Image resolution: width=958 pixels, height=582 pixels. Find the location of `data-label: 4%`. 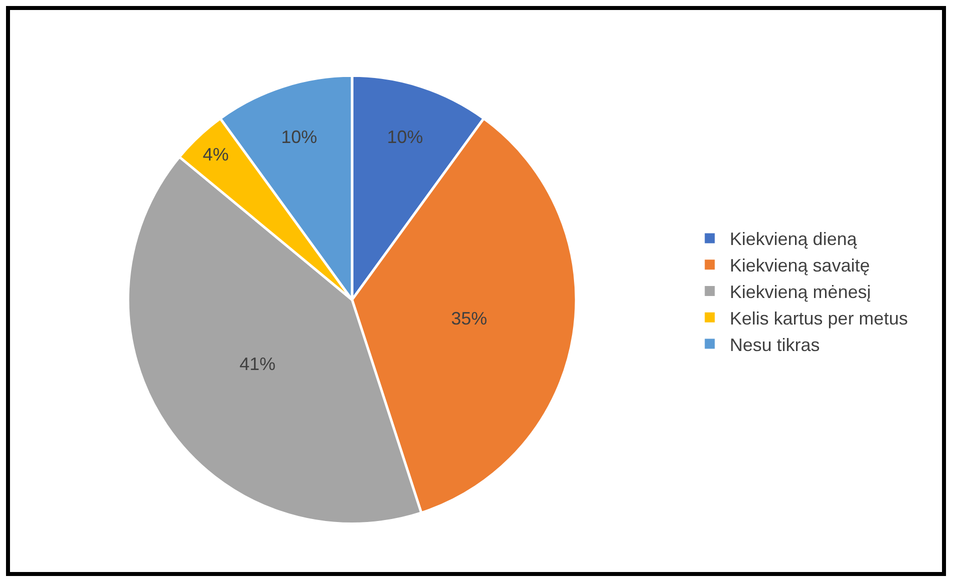

data-label: 4% is located at coordinates (215, 154).